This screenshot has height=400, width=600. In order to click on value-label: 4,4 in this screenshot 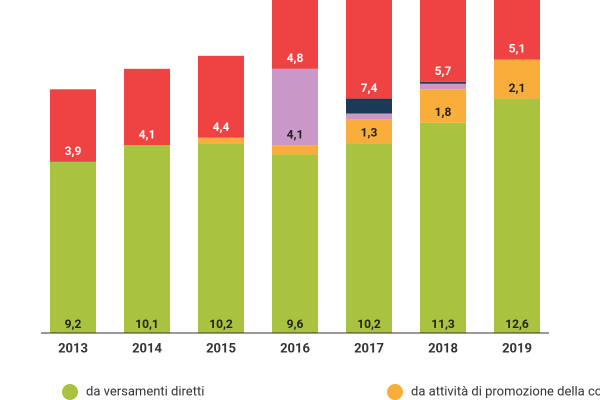, I will do `click(221, 127)`.